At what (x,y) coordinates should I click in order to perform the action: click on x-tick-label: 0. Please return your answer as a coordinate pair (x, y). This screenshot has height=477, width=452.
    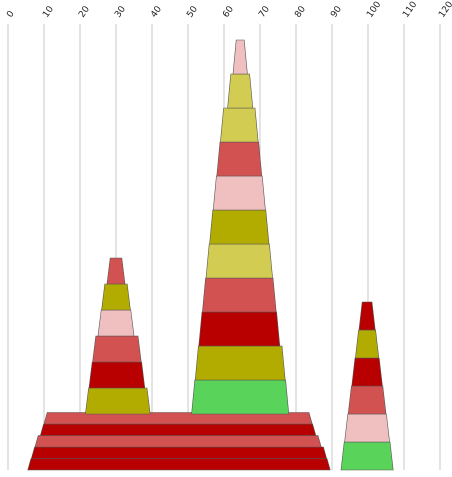
    Looking at the image, I should click on (11, 14).